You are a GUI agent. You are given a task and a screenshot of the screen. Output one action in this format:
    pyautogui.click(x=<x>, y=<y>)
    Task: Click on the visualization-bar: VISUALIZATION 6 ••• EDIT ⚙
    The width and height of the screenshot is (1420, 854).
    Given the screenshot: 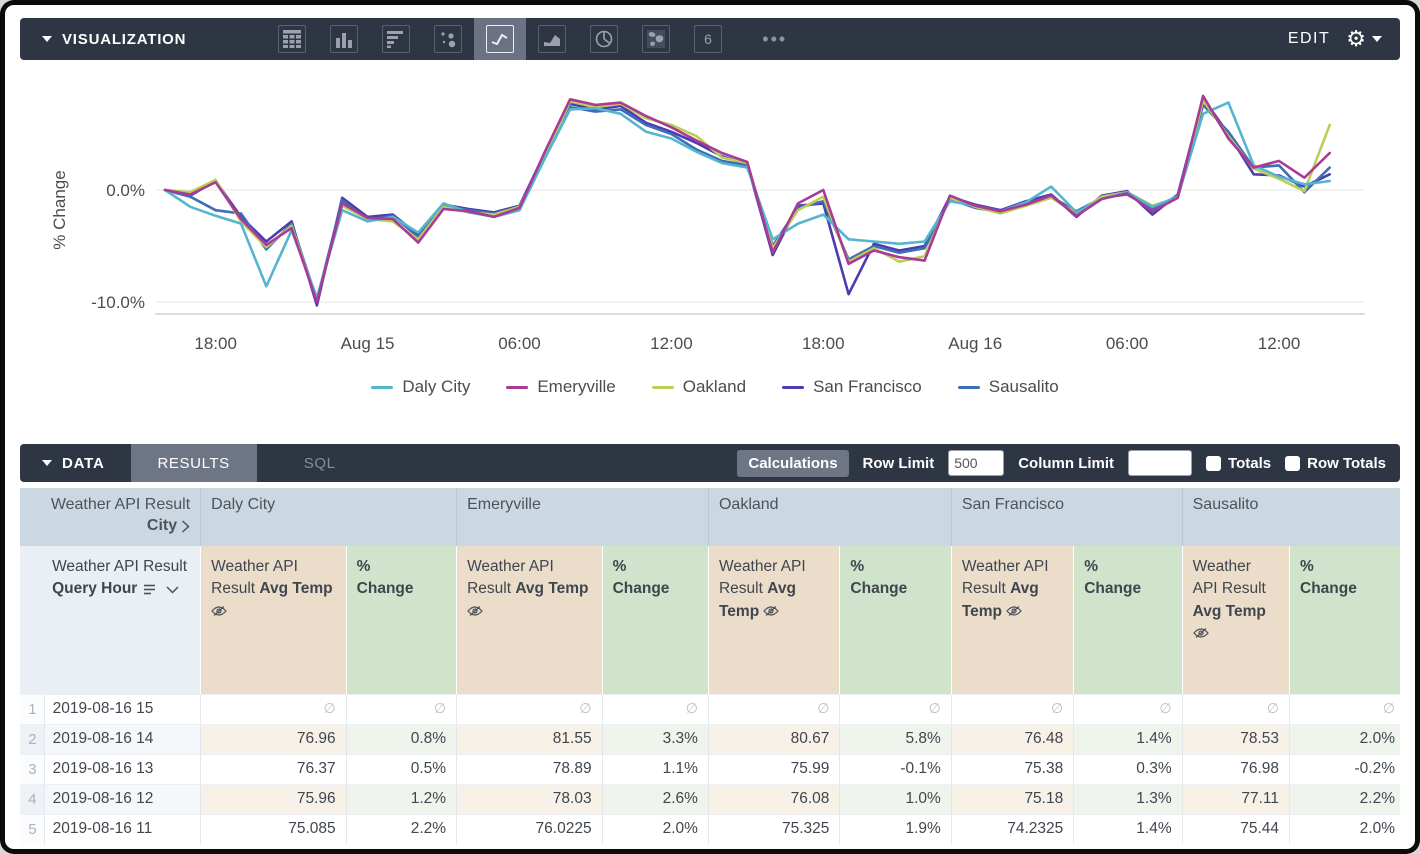 What is the action you would take?
    pyautogui.click(x=710, y=39)
    